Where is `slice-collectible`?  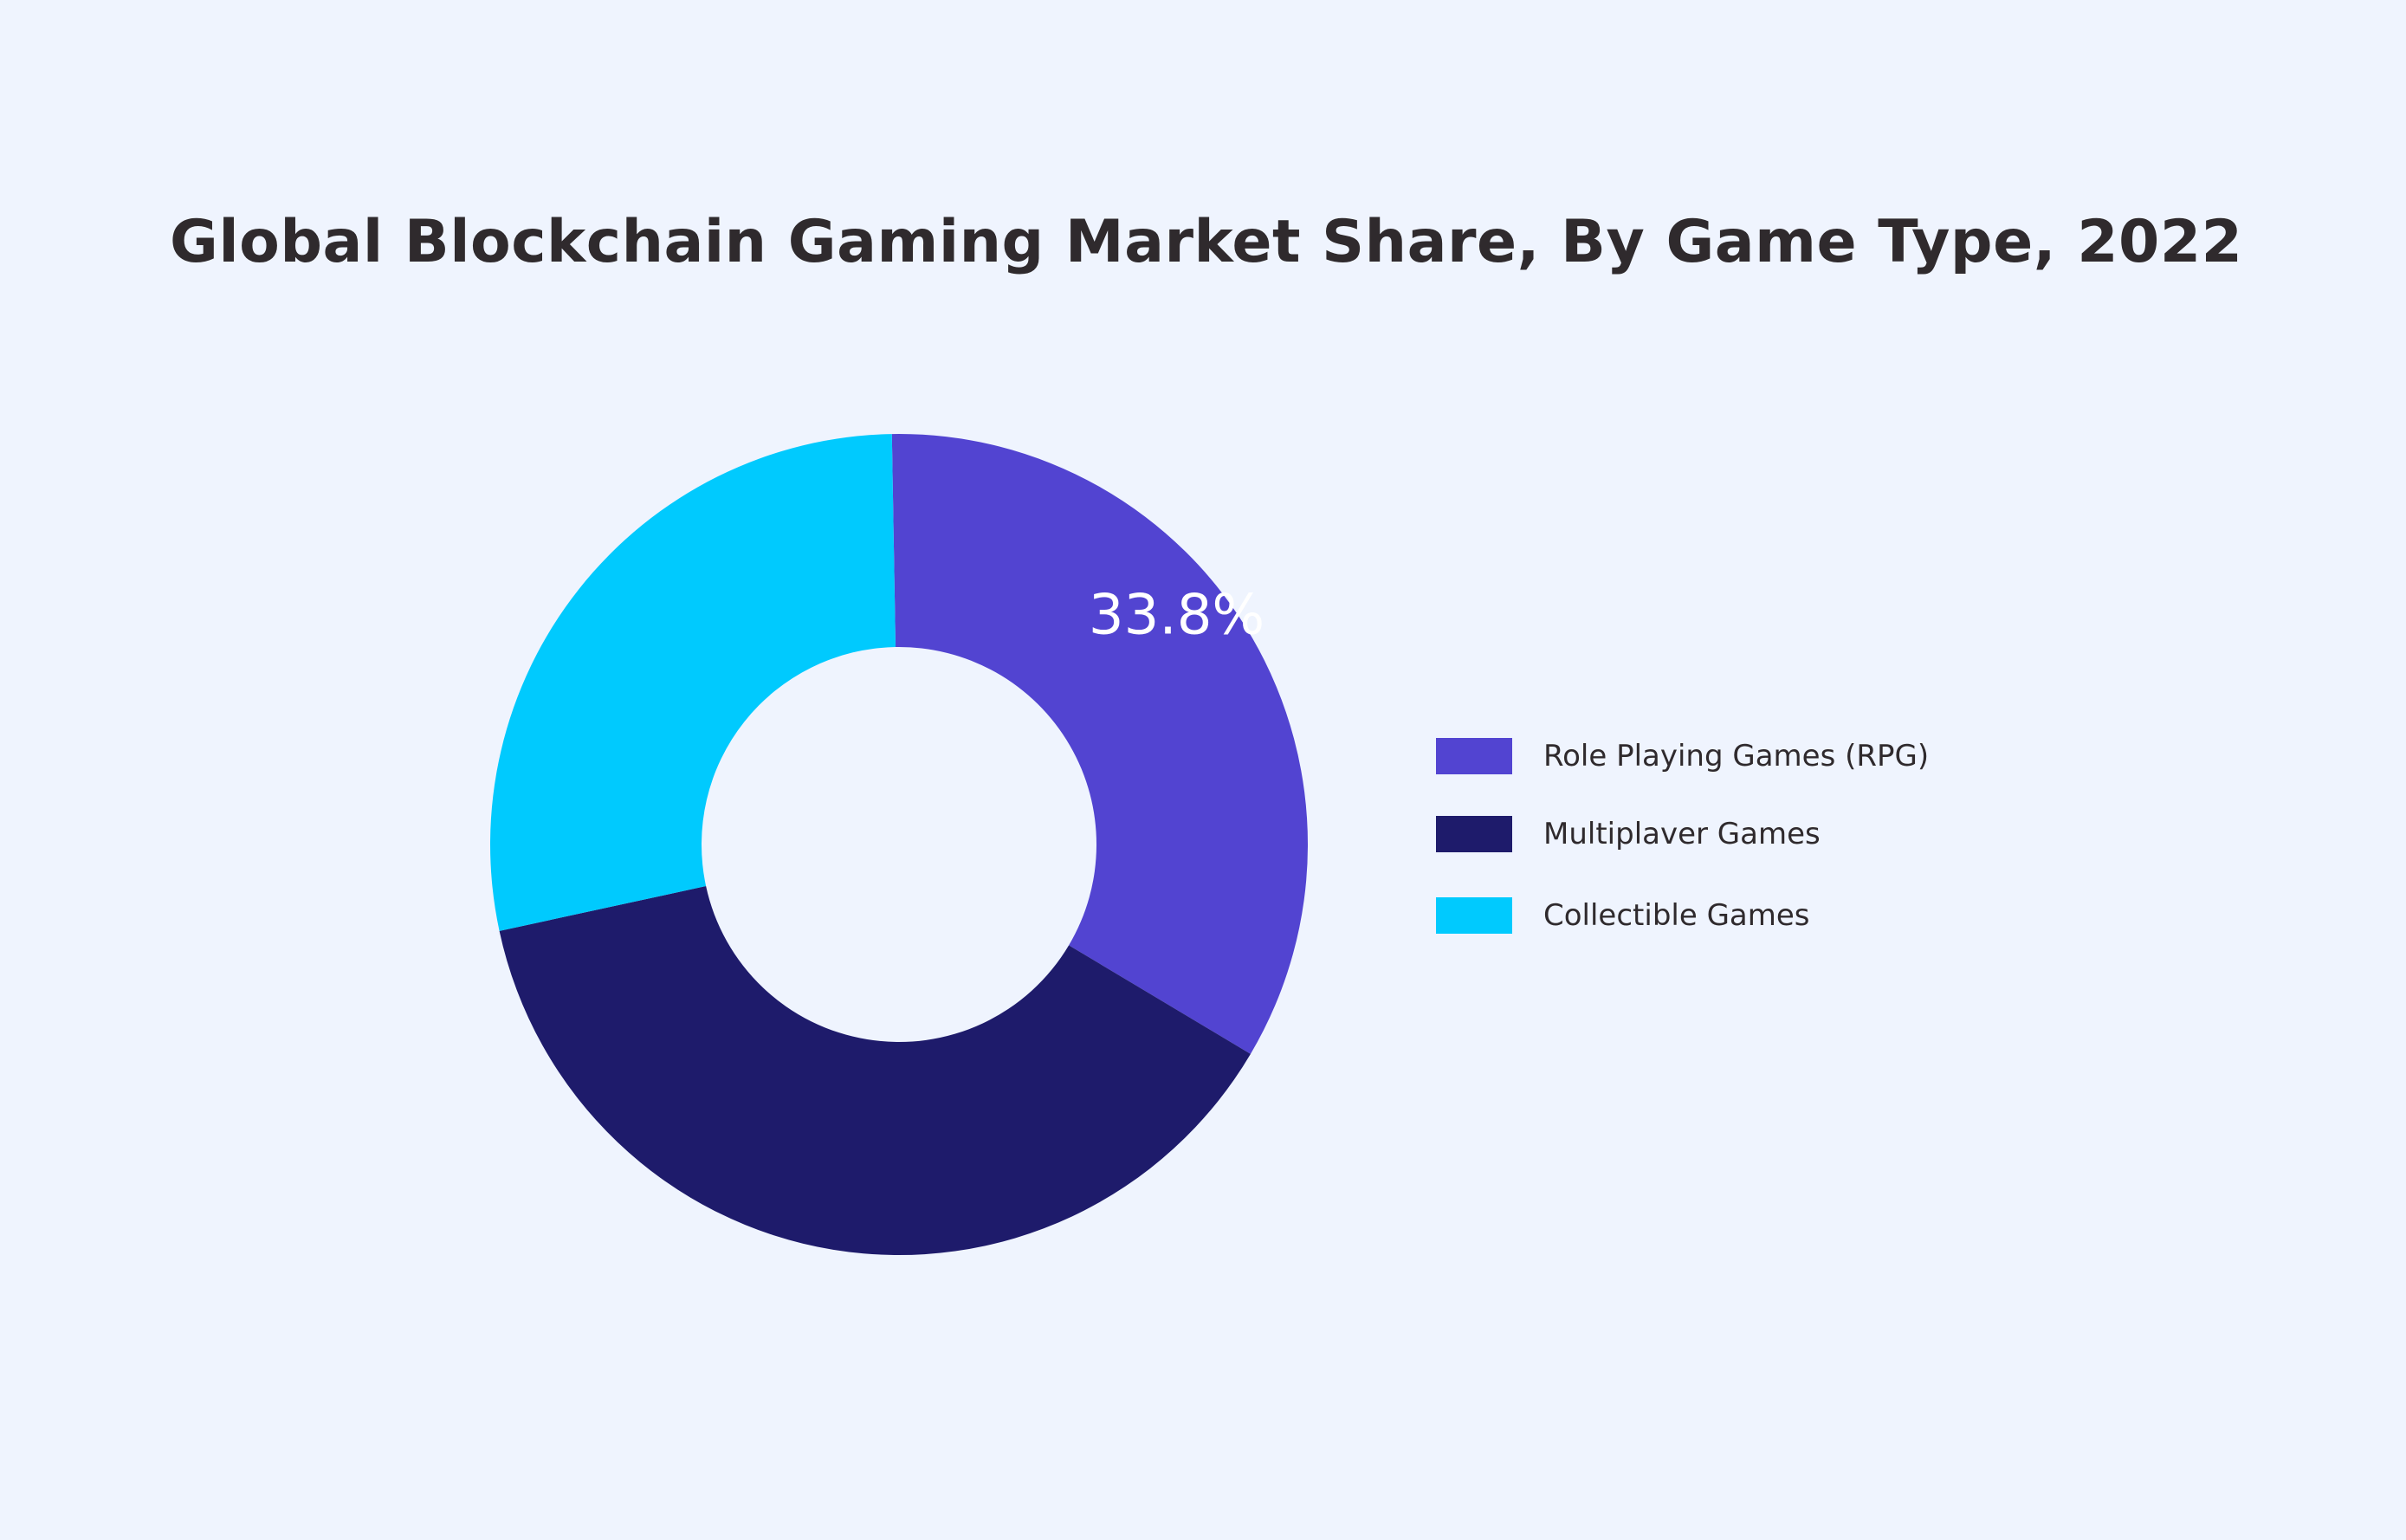 slice-collectible is located at coordinates (693, 682).